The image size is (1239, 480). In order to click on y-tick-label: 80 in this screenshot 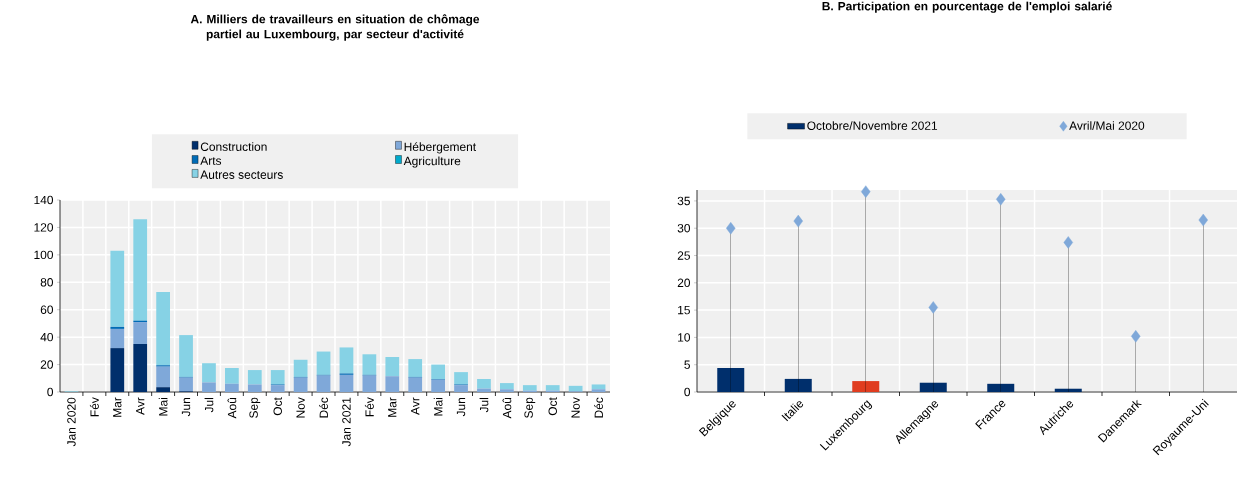, I will do `click(47, 282)`.